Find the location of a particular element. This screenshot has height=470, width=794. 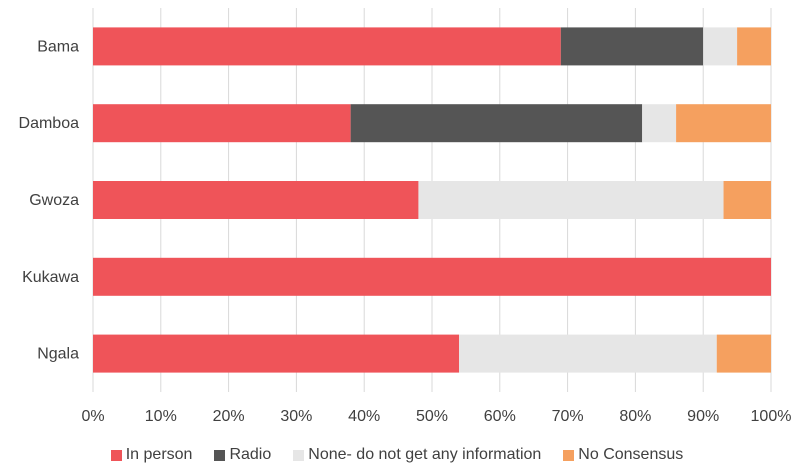

legend-swatch-no-consensus is located at coordinates (569, 455).